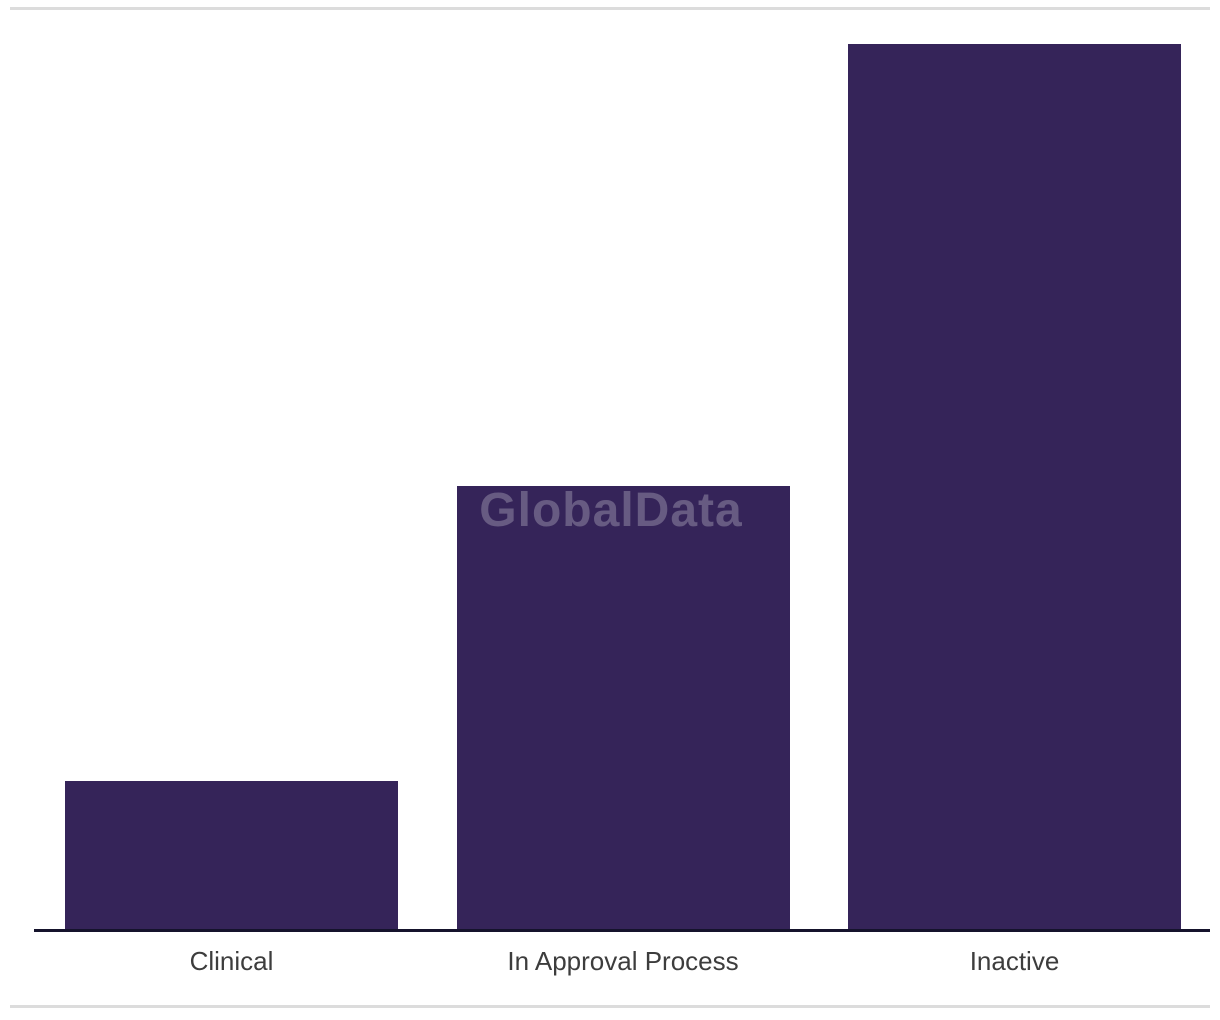 This screenshot has width=1220, height=1020. What do you see at coordinates (1014, 961) in the screenshot?
I see `x-axis-label: Inactive` at bounding box center [1014, 961].